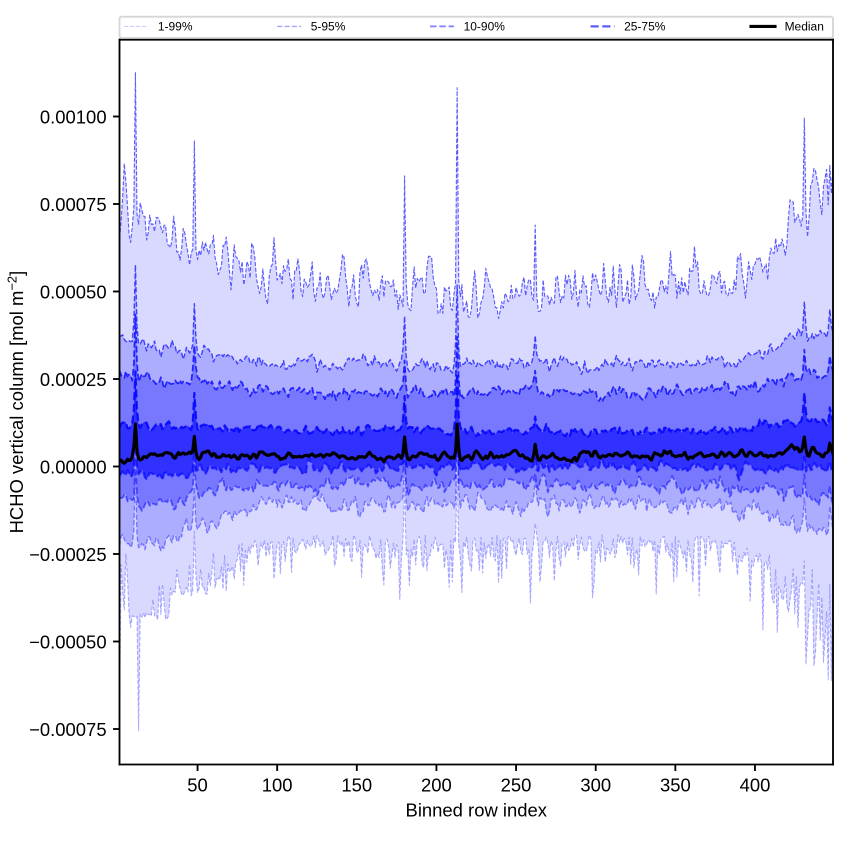 This screenshot has height=850, width=850. What do you see at coordinates (67, 642) in the screenshot?
I see `svg-text: −0.00050` at bounding box center [67, 642].